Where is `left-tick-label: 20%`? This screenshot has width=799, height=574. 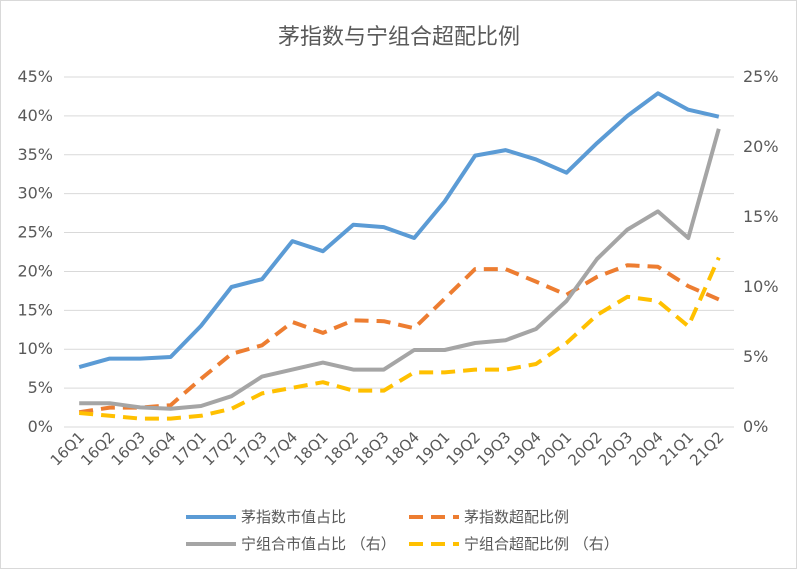 left-tick-label: 20% is located at coordinates (35, 270).